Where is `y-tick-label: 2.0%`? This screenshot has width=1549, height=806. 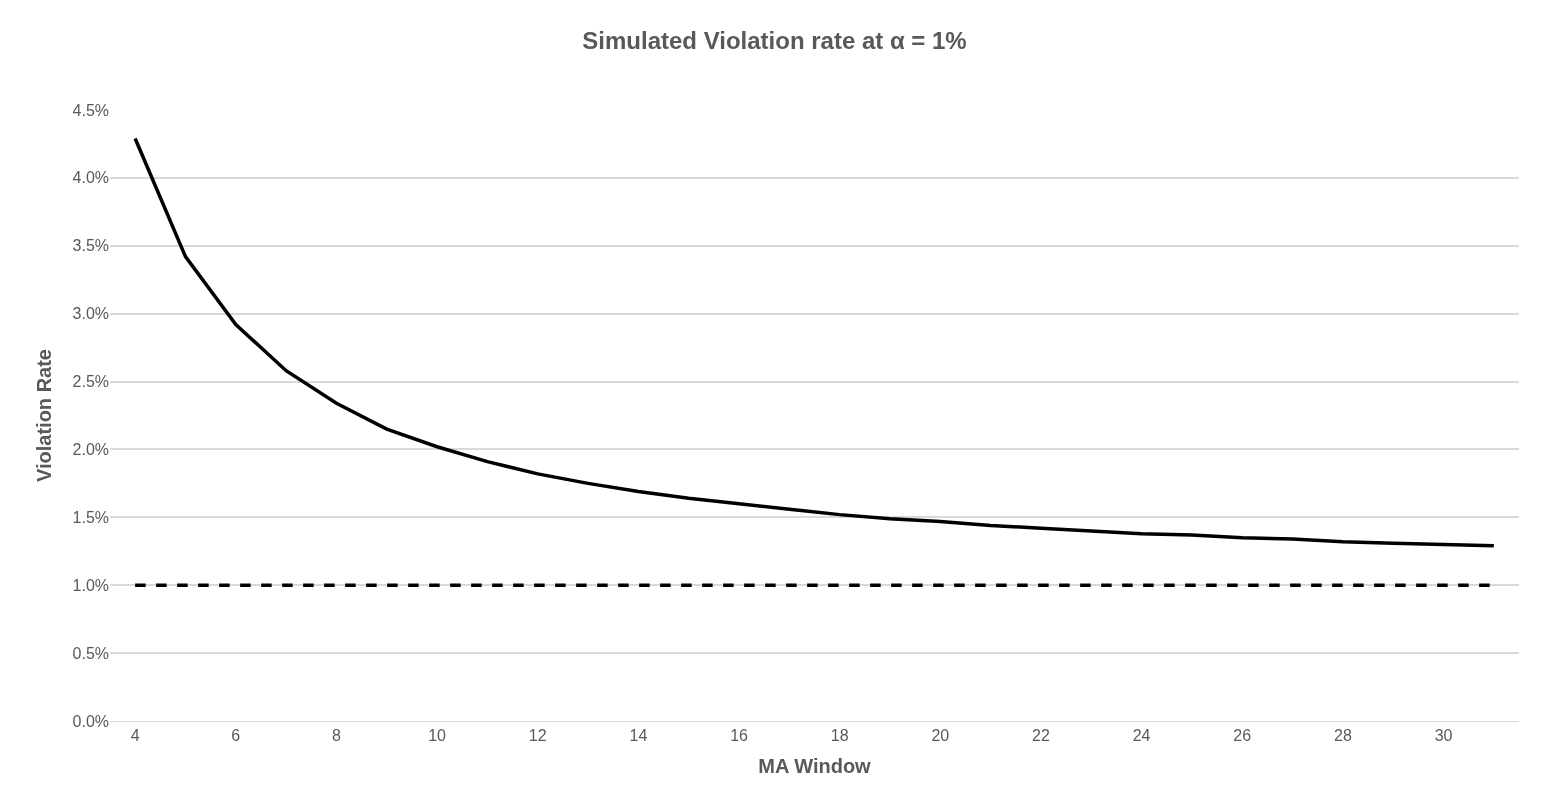
y-tick-label: 2.0% is located at coordinates (90, 450).